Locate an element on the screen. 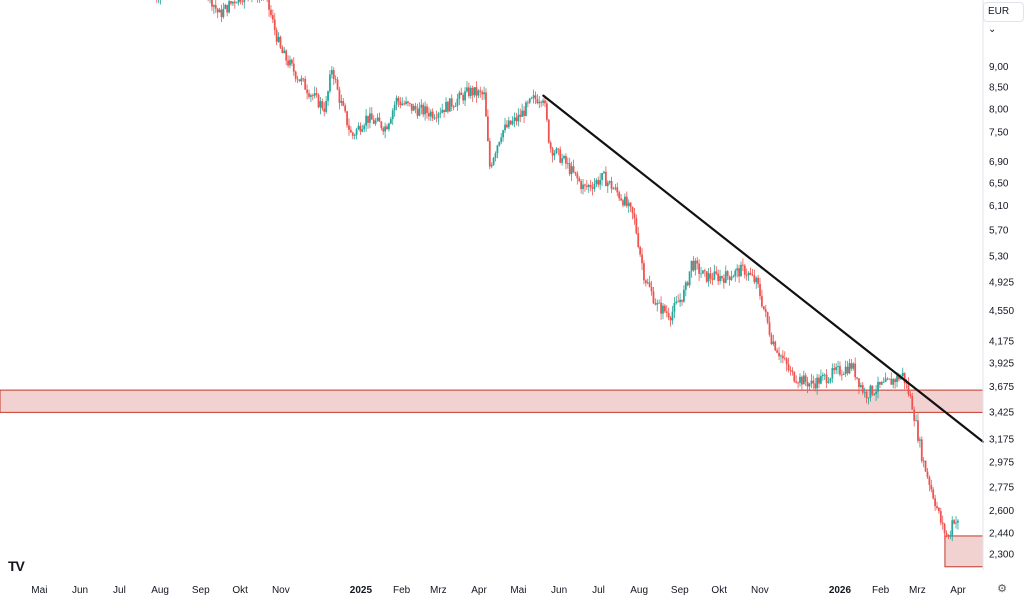 The image size is (1024, 599). y-tick-label-12: 3,925 is located at coordinates (1001, 364).